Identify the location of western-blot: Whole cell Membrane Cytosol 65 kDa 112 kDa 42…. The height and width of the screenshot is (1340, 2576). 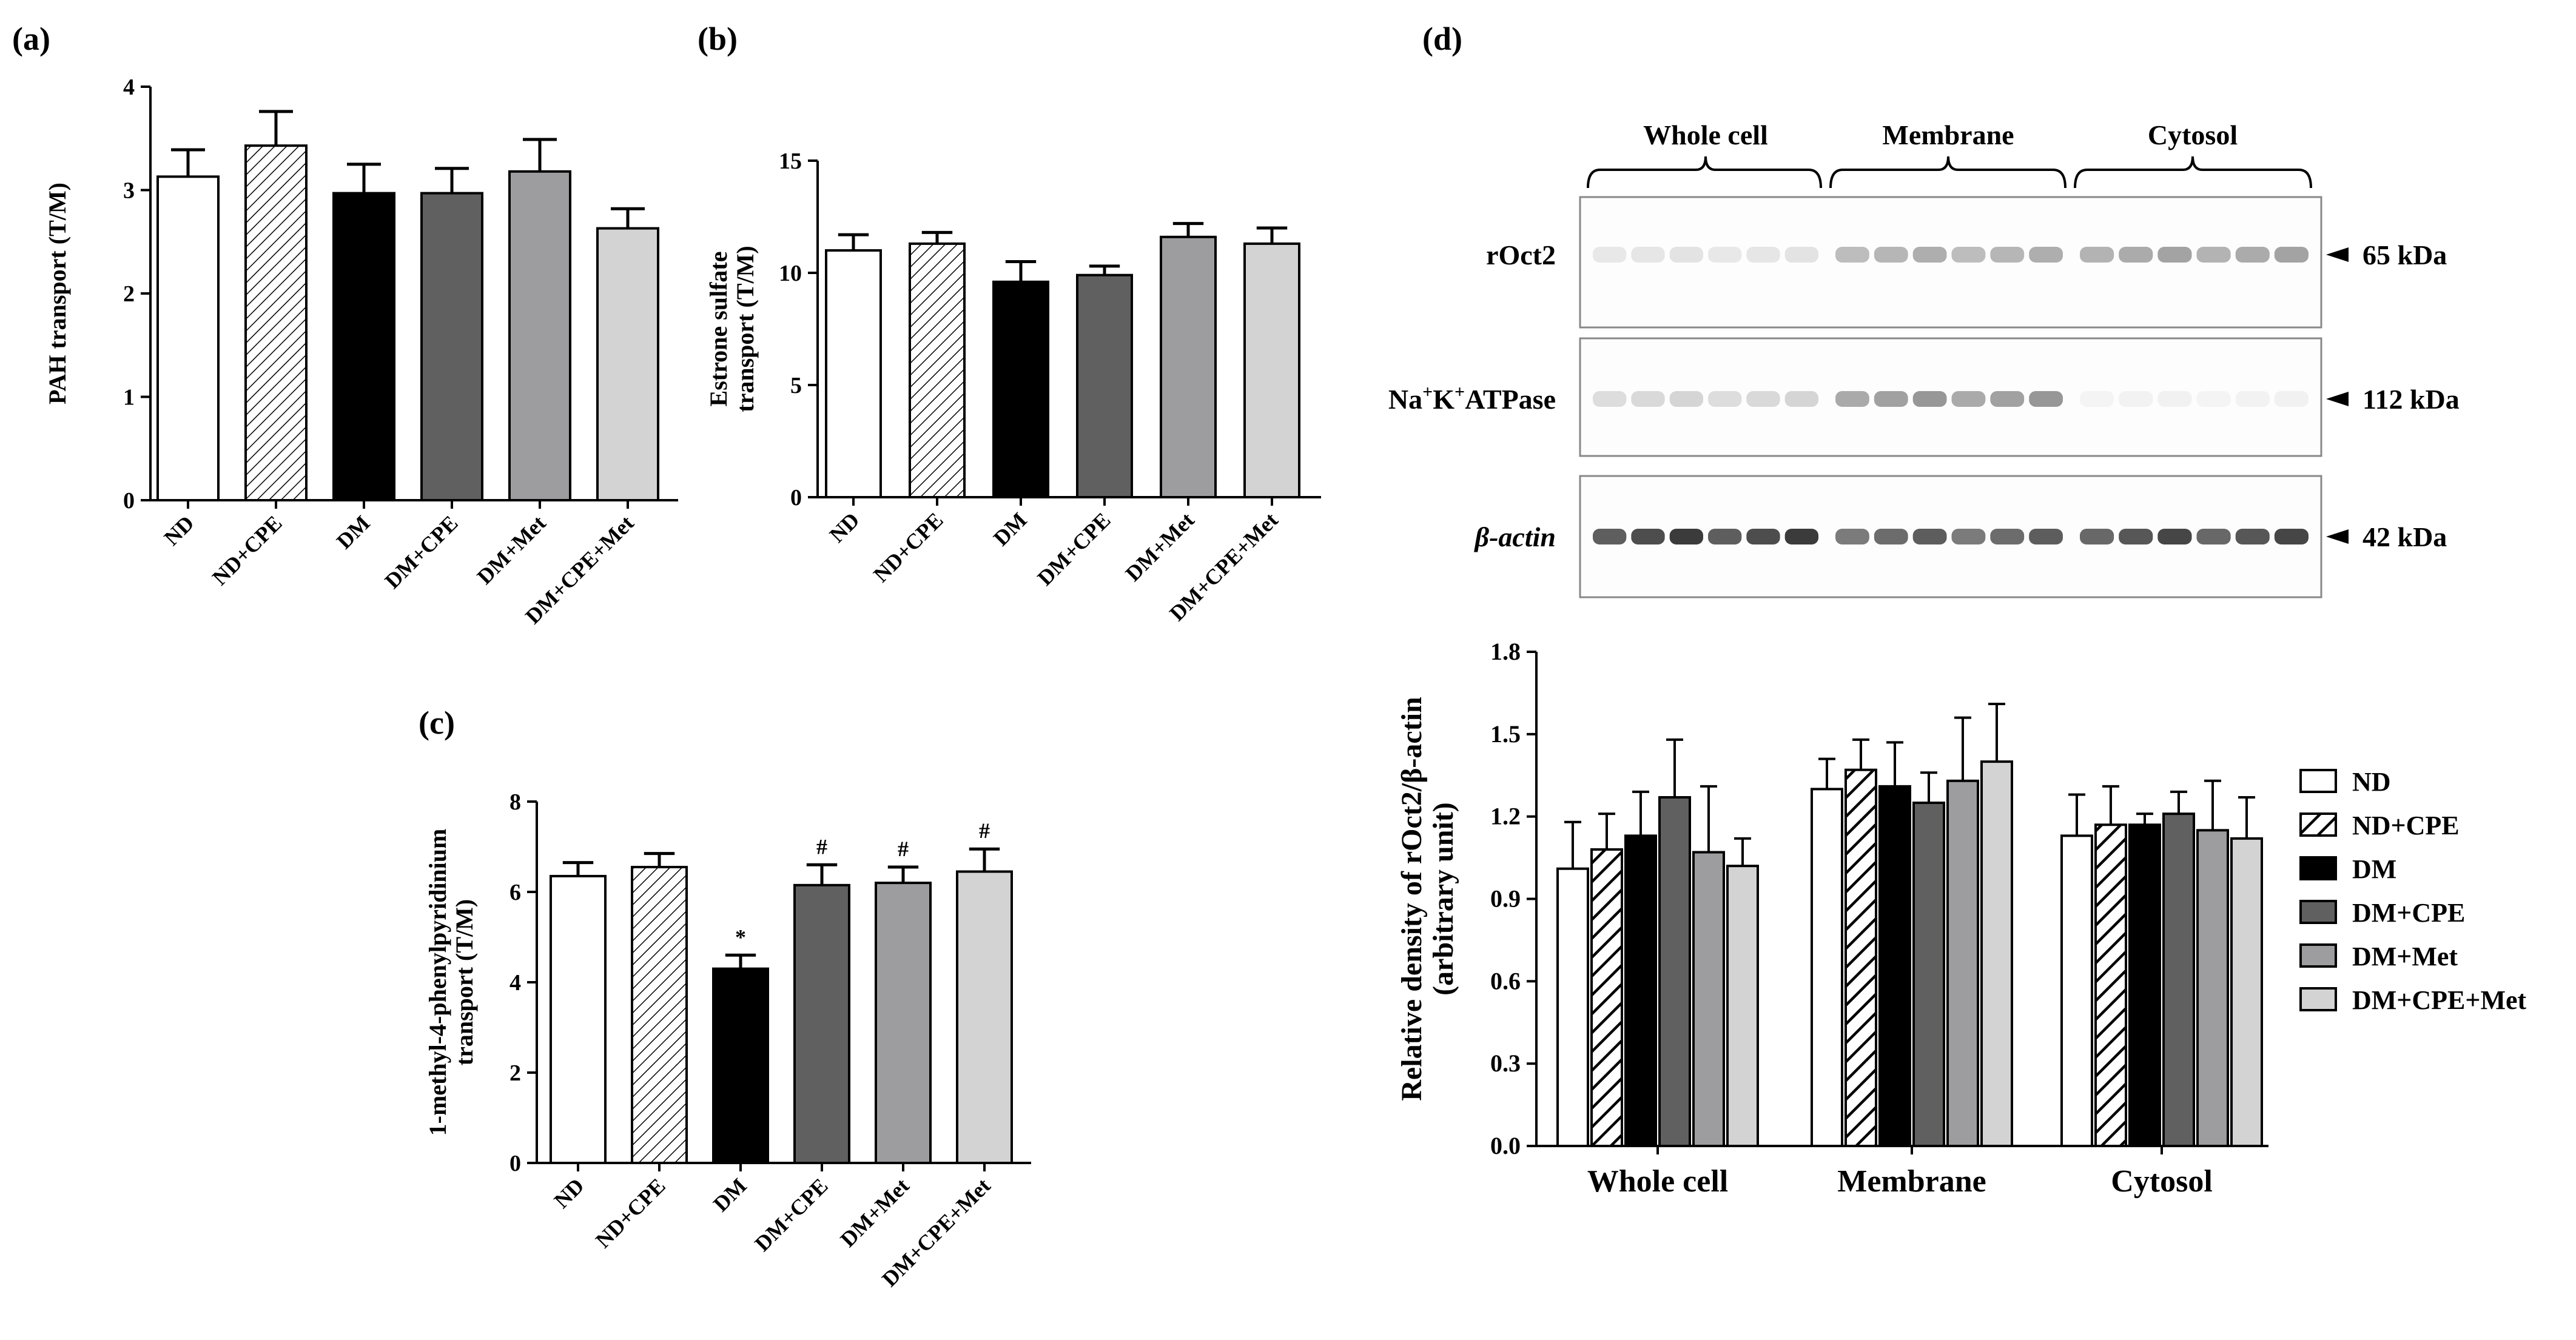
(1924, 358).